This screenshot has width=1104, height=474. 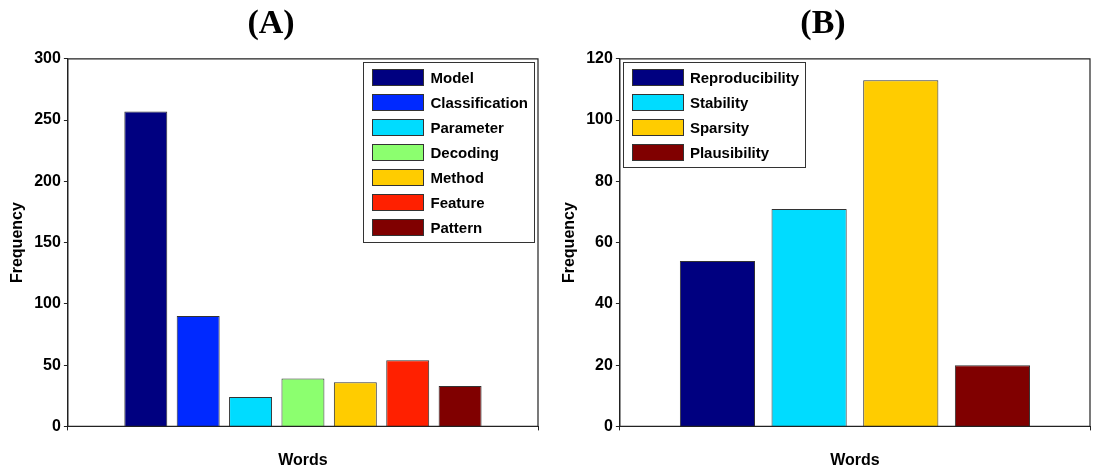 I want to click on legend-label: Method, so click(x=457, y=177).